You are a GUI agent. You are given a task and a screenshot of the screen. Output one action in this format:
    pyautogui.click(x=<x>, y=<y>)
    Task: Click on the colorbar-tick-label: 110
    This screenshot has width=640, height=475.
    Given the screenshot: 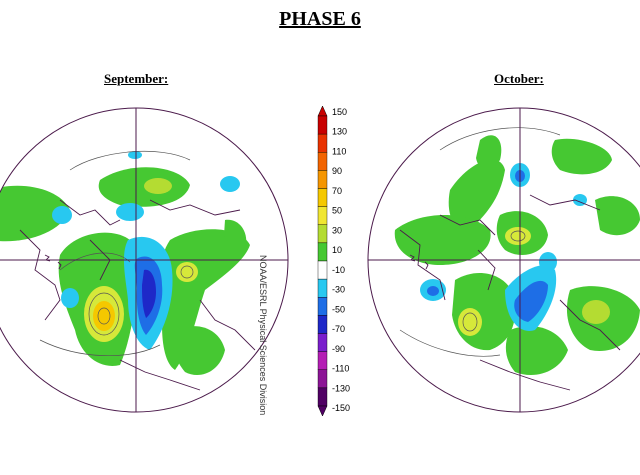 What is the action you would take?
    pyautogui.click(x=339, y=151)
    